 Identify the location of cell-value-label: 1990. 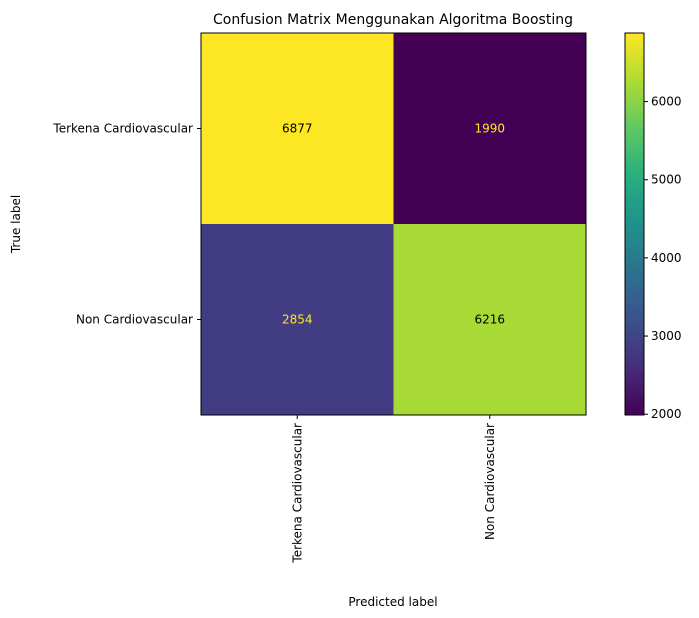
(489, 129).